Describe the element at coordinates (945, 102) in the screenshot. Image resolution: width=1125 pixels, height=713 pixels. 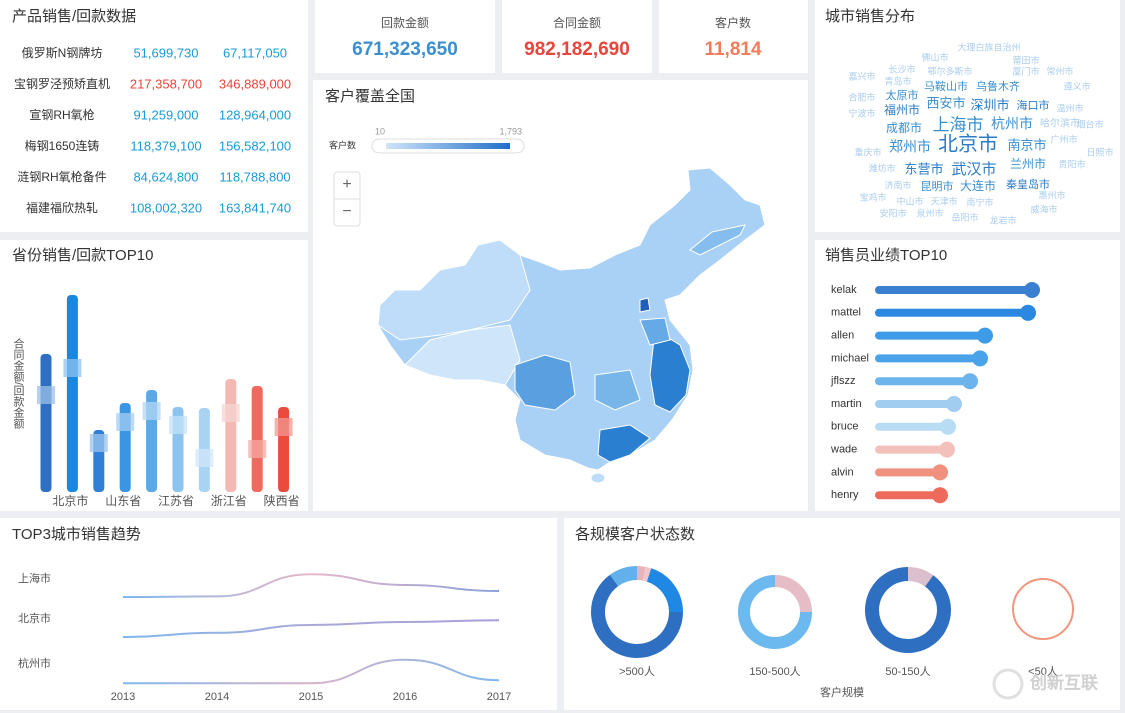
I see `cloud-word: 西安市` at that location.